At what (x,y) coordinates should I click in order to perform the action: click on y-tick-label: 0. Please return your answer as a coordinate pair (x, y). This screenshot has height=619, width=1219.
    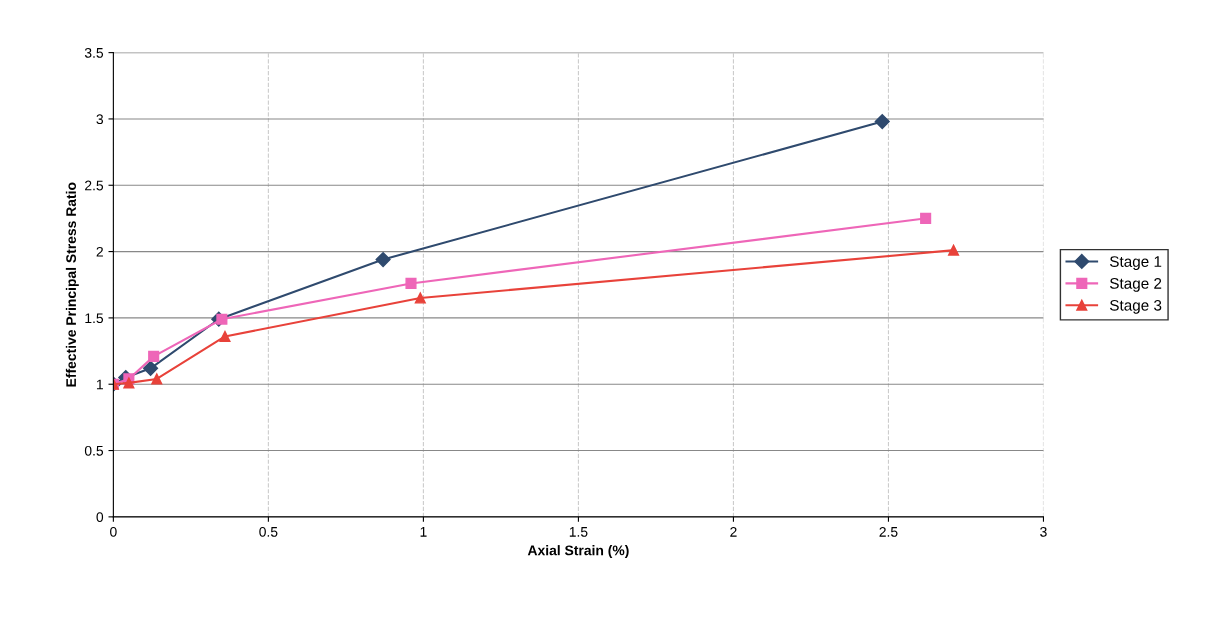
    Looking at the image, I should click on (100, 517).